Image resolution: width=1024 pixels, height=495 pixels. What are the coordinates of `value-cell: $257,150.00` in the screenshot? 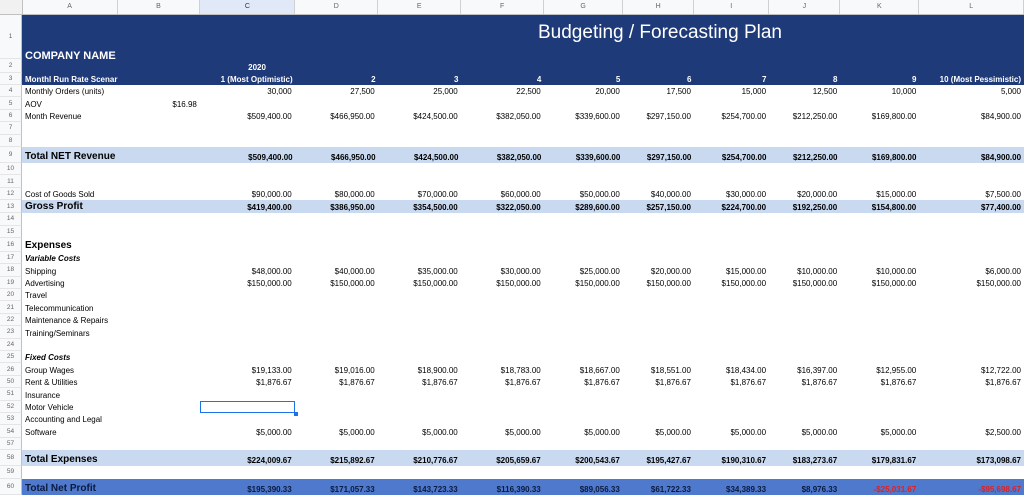 It's located at (658, 207).